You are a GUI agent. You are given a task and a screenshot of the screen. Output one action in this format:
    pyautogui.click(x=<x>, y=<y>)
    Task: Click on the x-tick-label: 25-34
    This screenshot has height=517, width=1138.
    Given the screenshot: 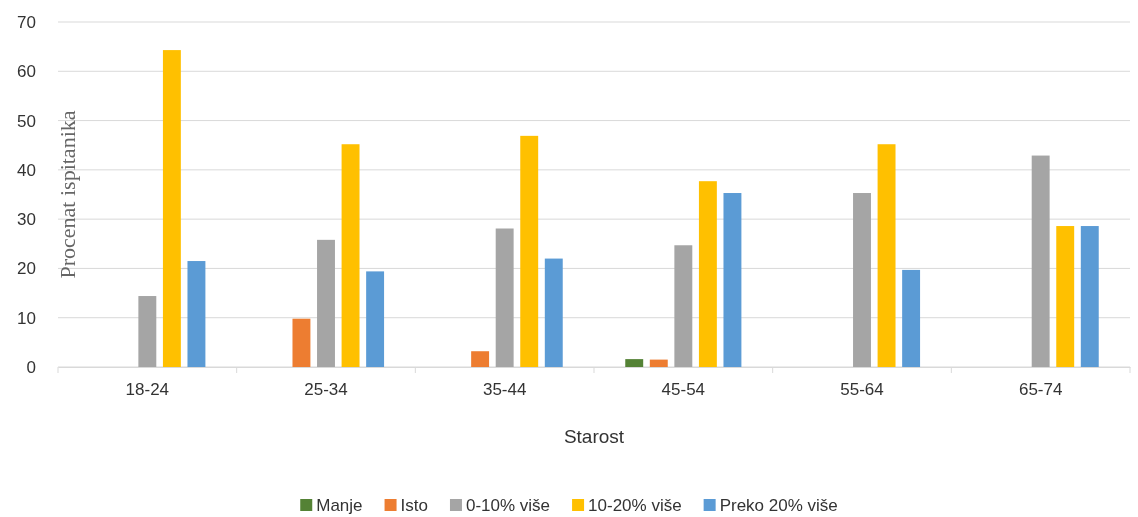 What is the action you would take?
    pyautogui.click(x=326, y=390)
    